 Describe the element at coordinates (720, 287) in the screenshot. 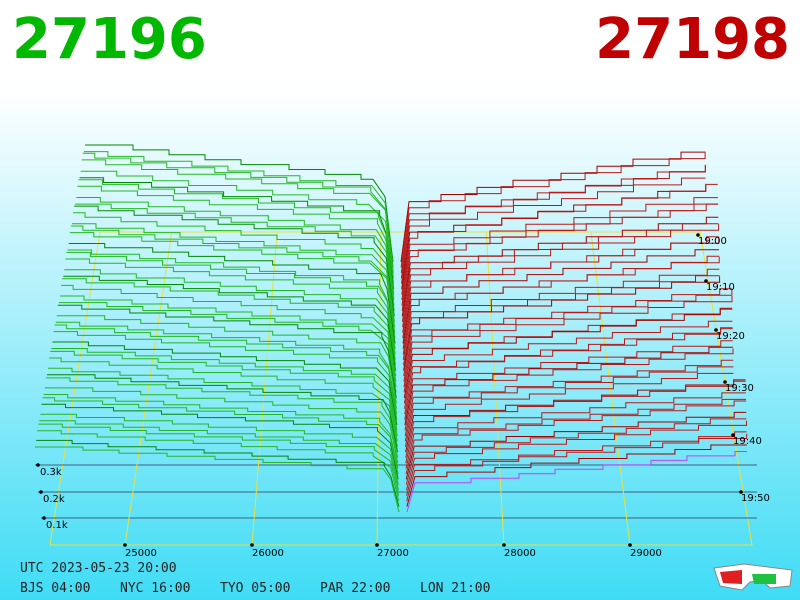

I see `time-label: 19:10` at that location.